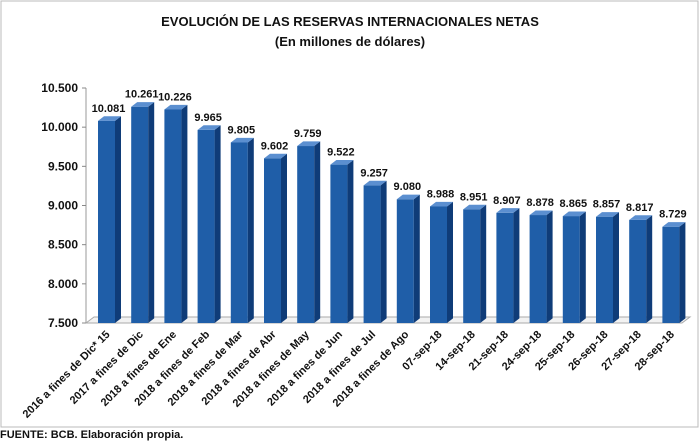 The image size is (700, 442). I want to click on data-label: 10.261, so click(142, 95).